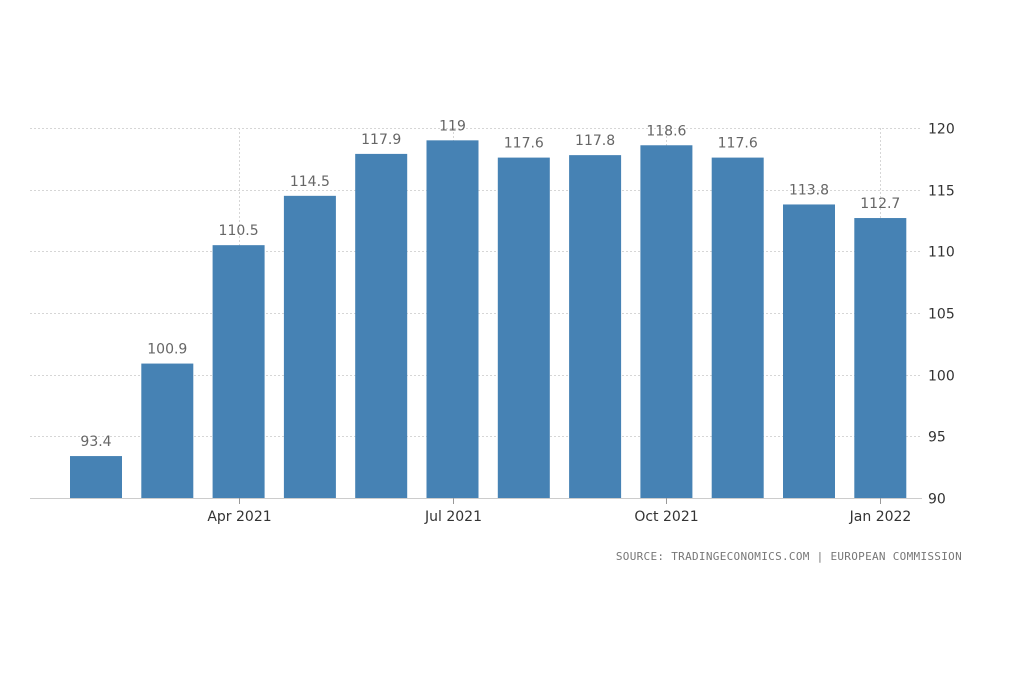 The height and width of the screenshot is (680, 1024). Describe the element at coordinates (941, 377) in the screenshot. I see `y-tick-label: 100` at that location.